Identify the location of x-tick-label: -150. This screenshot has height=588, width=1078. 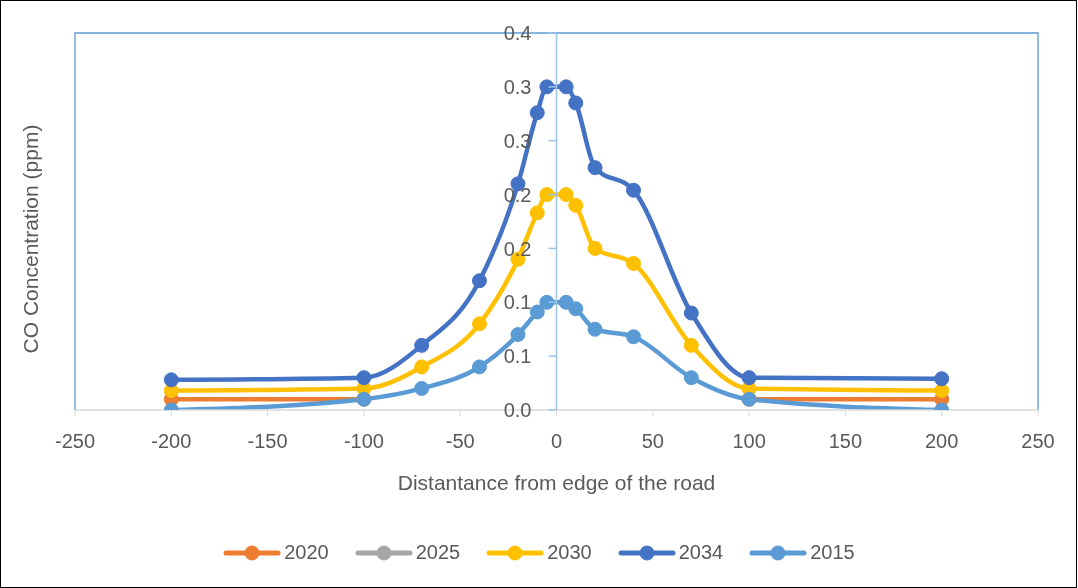
(267, 441).